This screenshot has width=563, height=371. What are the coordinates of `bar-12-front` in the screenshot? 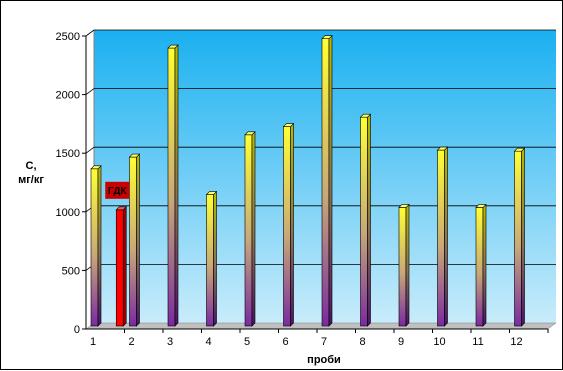 It's located at (518, 238).